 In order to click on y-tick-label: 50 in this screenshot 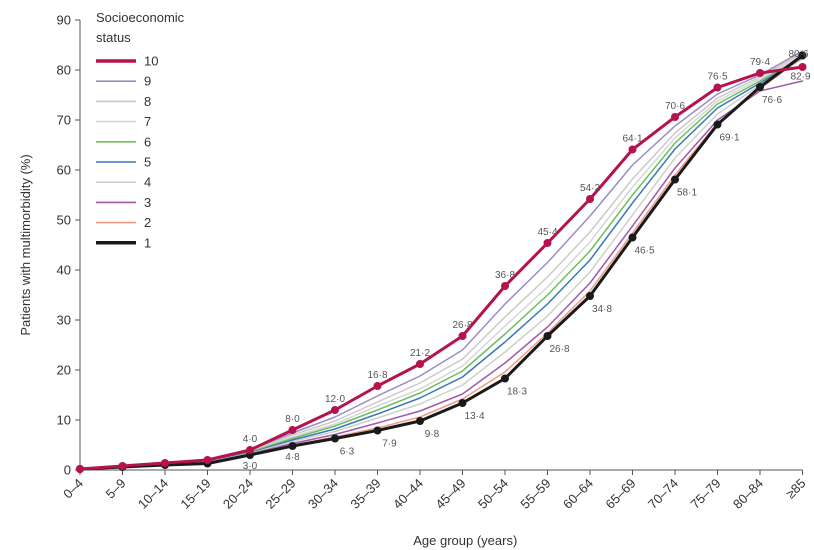, I will do `click(64, 220)`.